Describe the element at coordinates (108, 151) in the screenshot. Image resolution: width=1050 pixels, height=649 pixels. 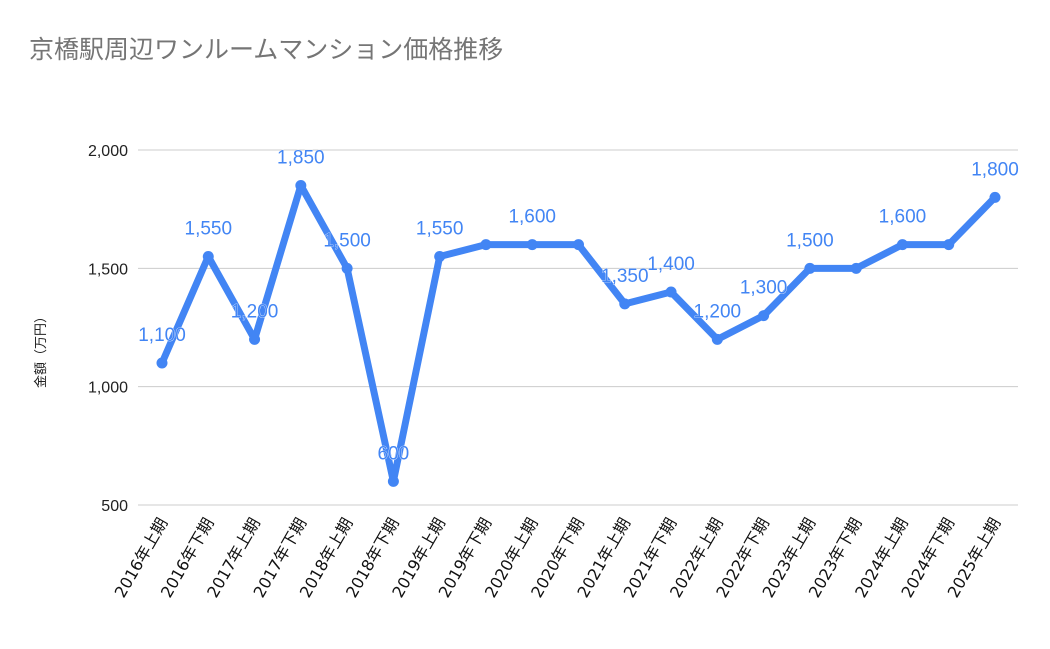
I see `y-tick-label: 2,000` at that location.